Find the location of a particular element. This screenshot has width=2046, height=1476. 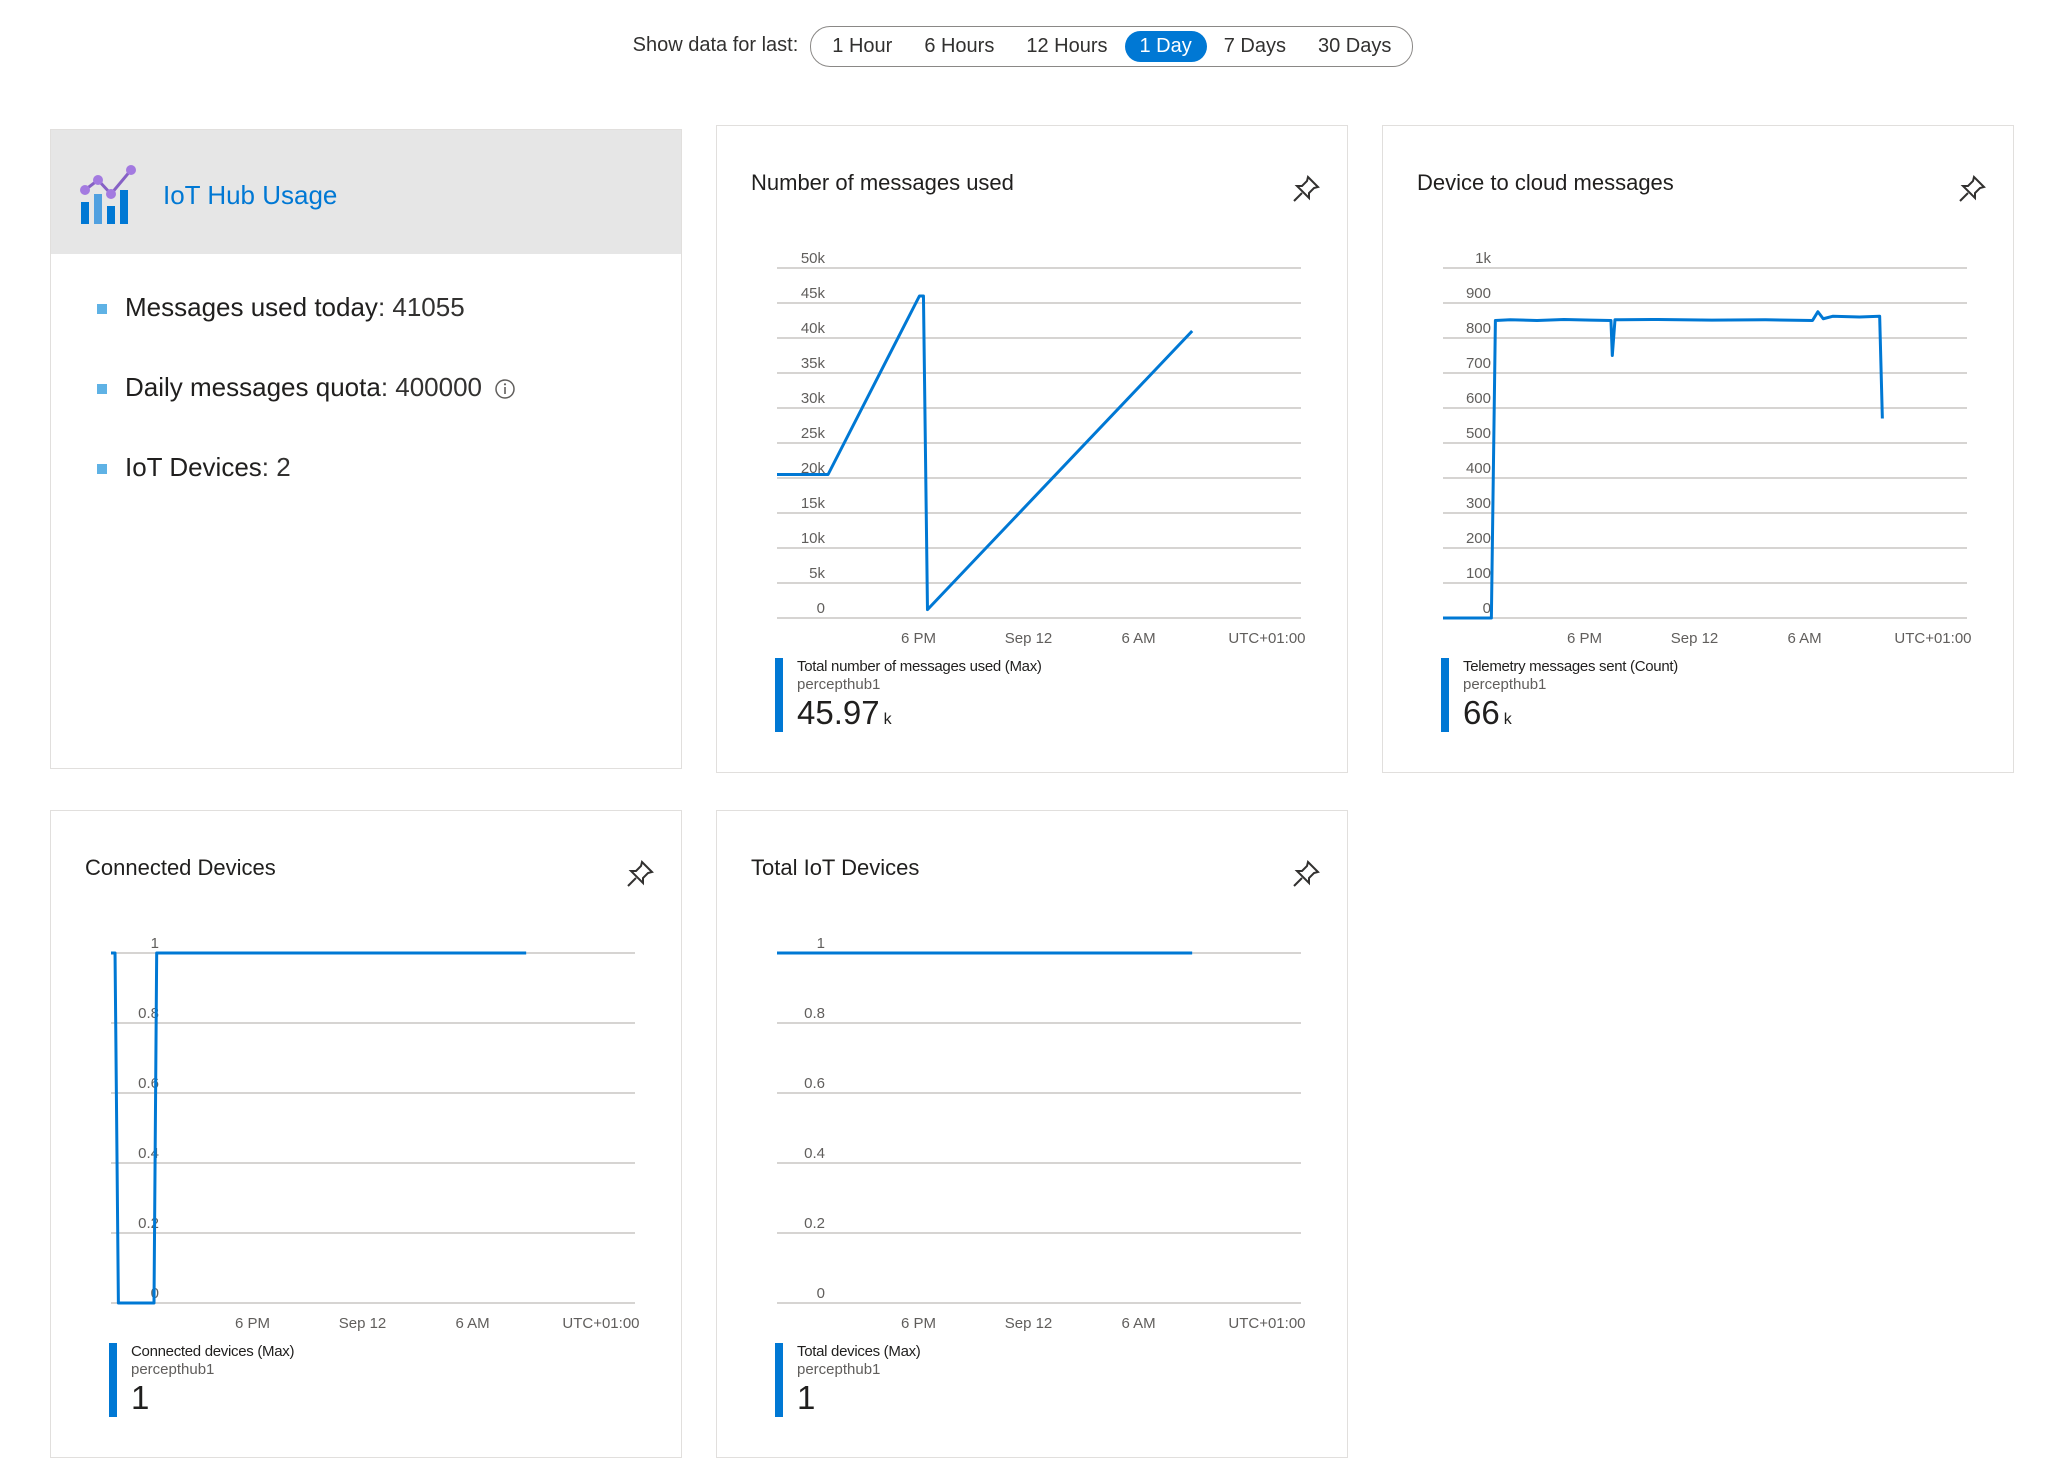

usage-item-key: Messages used today is located at coordinates (251, 307).